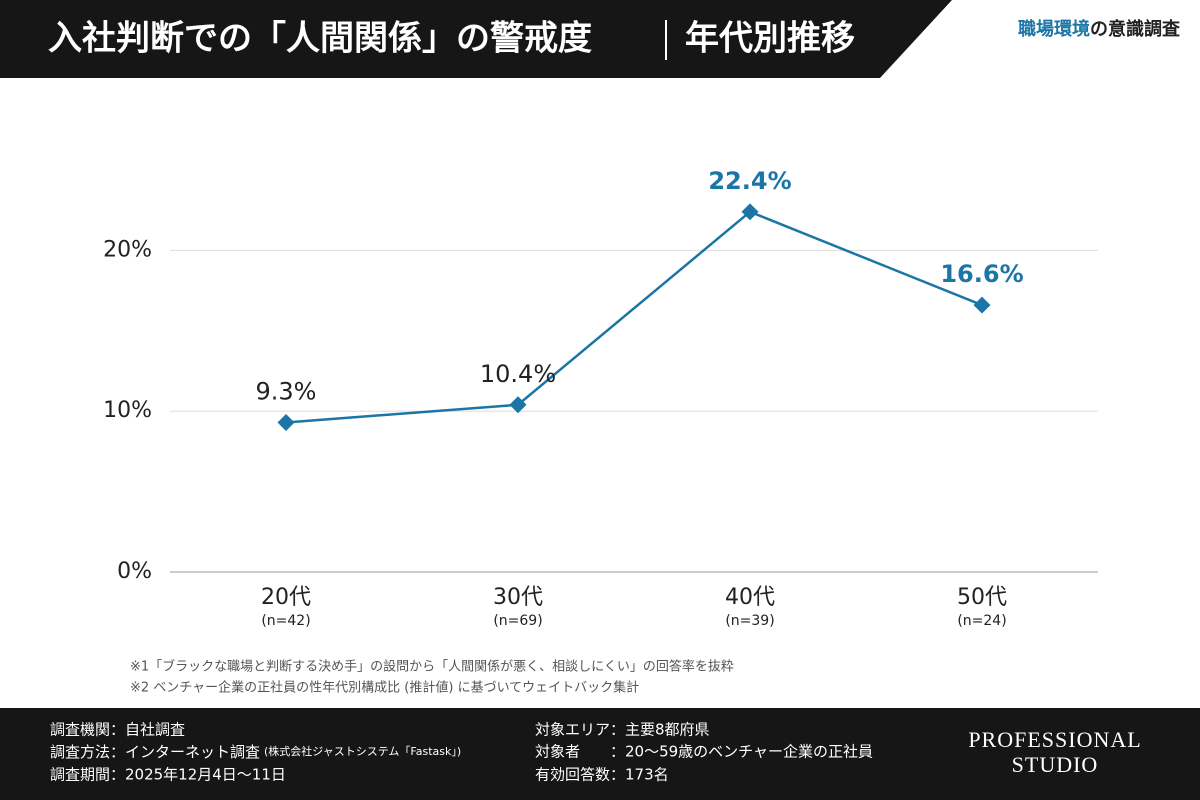 Image resolution: width=1200 pixels, height=800 pixels. I want to click on y-tick-label: 10%, so click(127, 410).